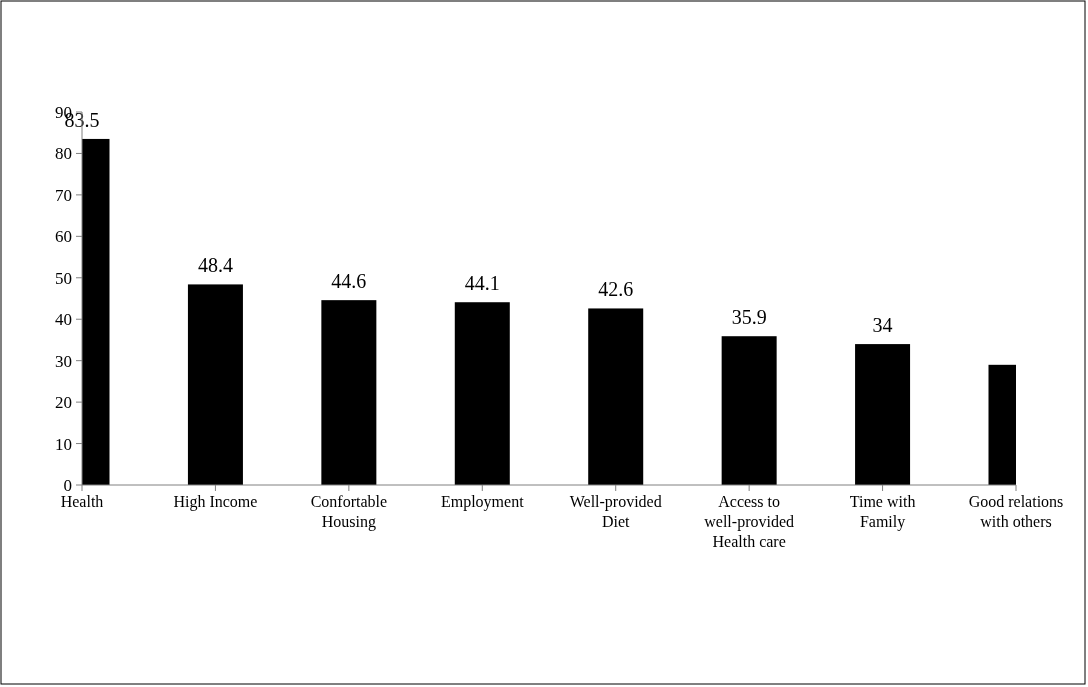 The width and height of the screenshot is (1088, 687). What do you see at coordinates (482, 502) in the screenshot?
I see `x-tick-label: Employment` at bounding box center [482, 502].